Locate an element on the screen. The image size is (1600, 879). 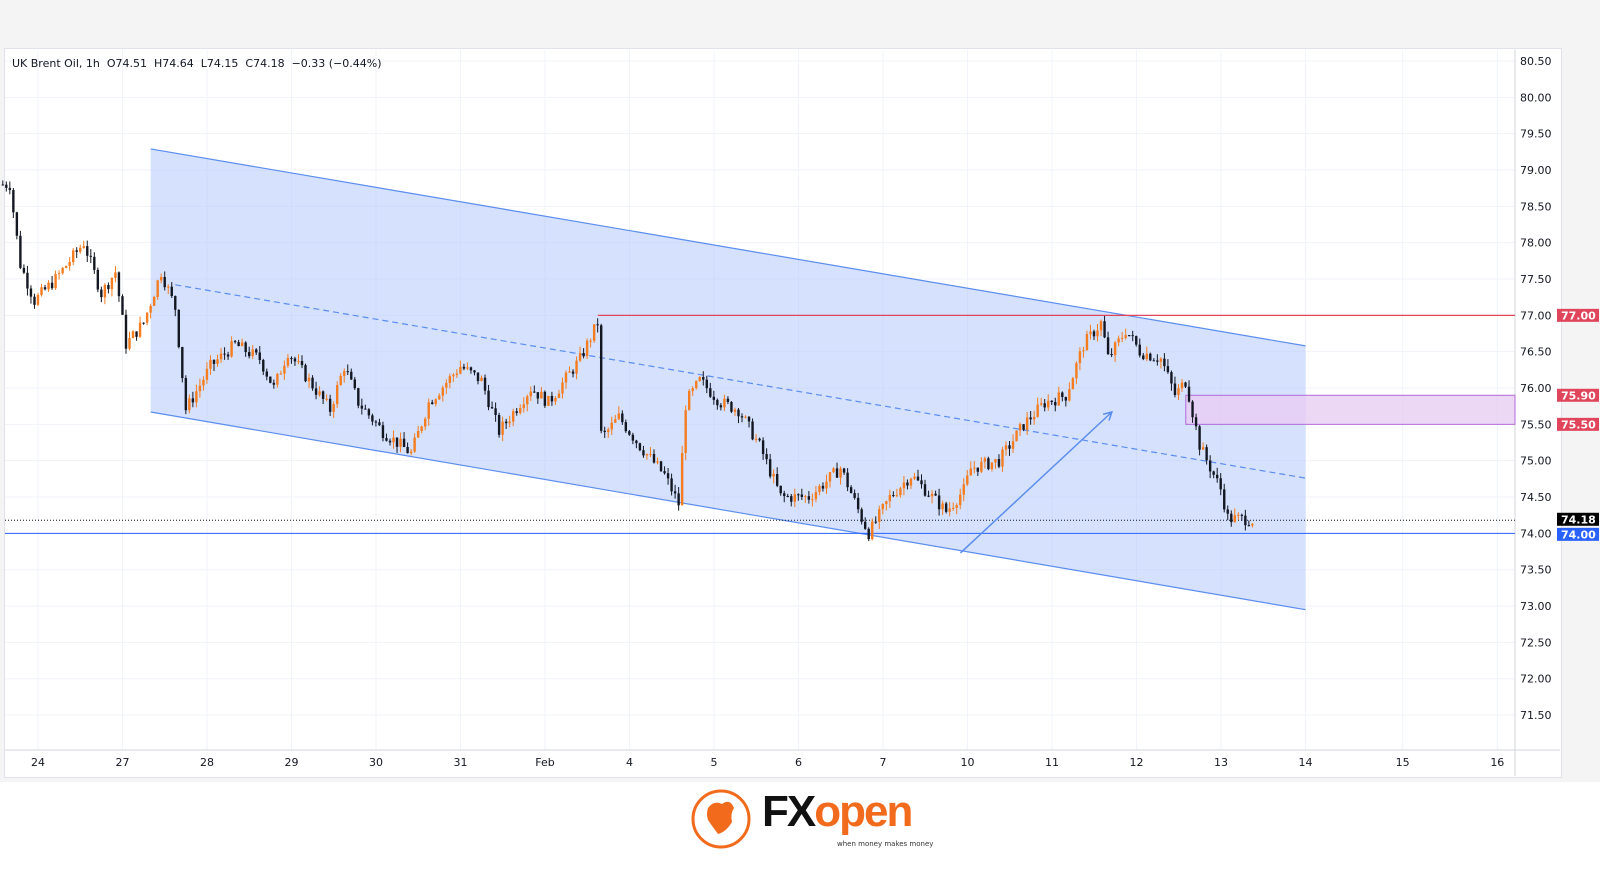
ohlc-high: H74.64 is located at coordinates (174, 63).